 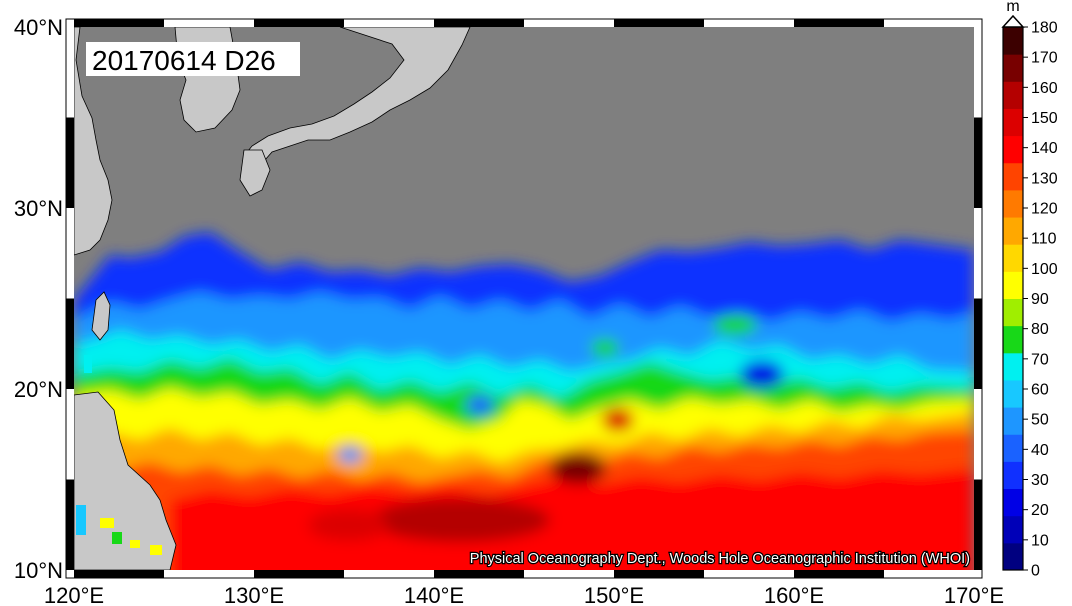 What do you see at coordinates (1013, 21) in the screenshot?
I see `colorbar-top-arrow` at bounding box center [1013, 21].